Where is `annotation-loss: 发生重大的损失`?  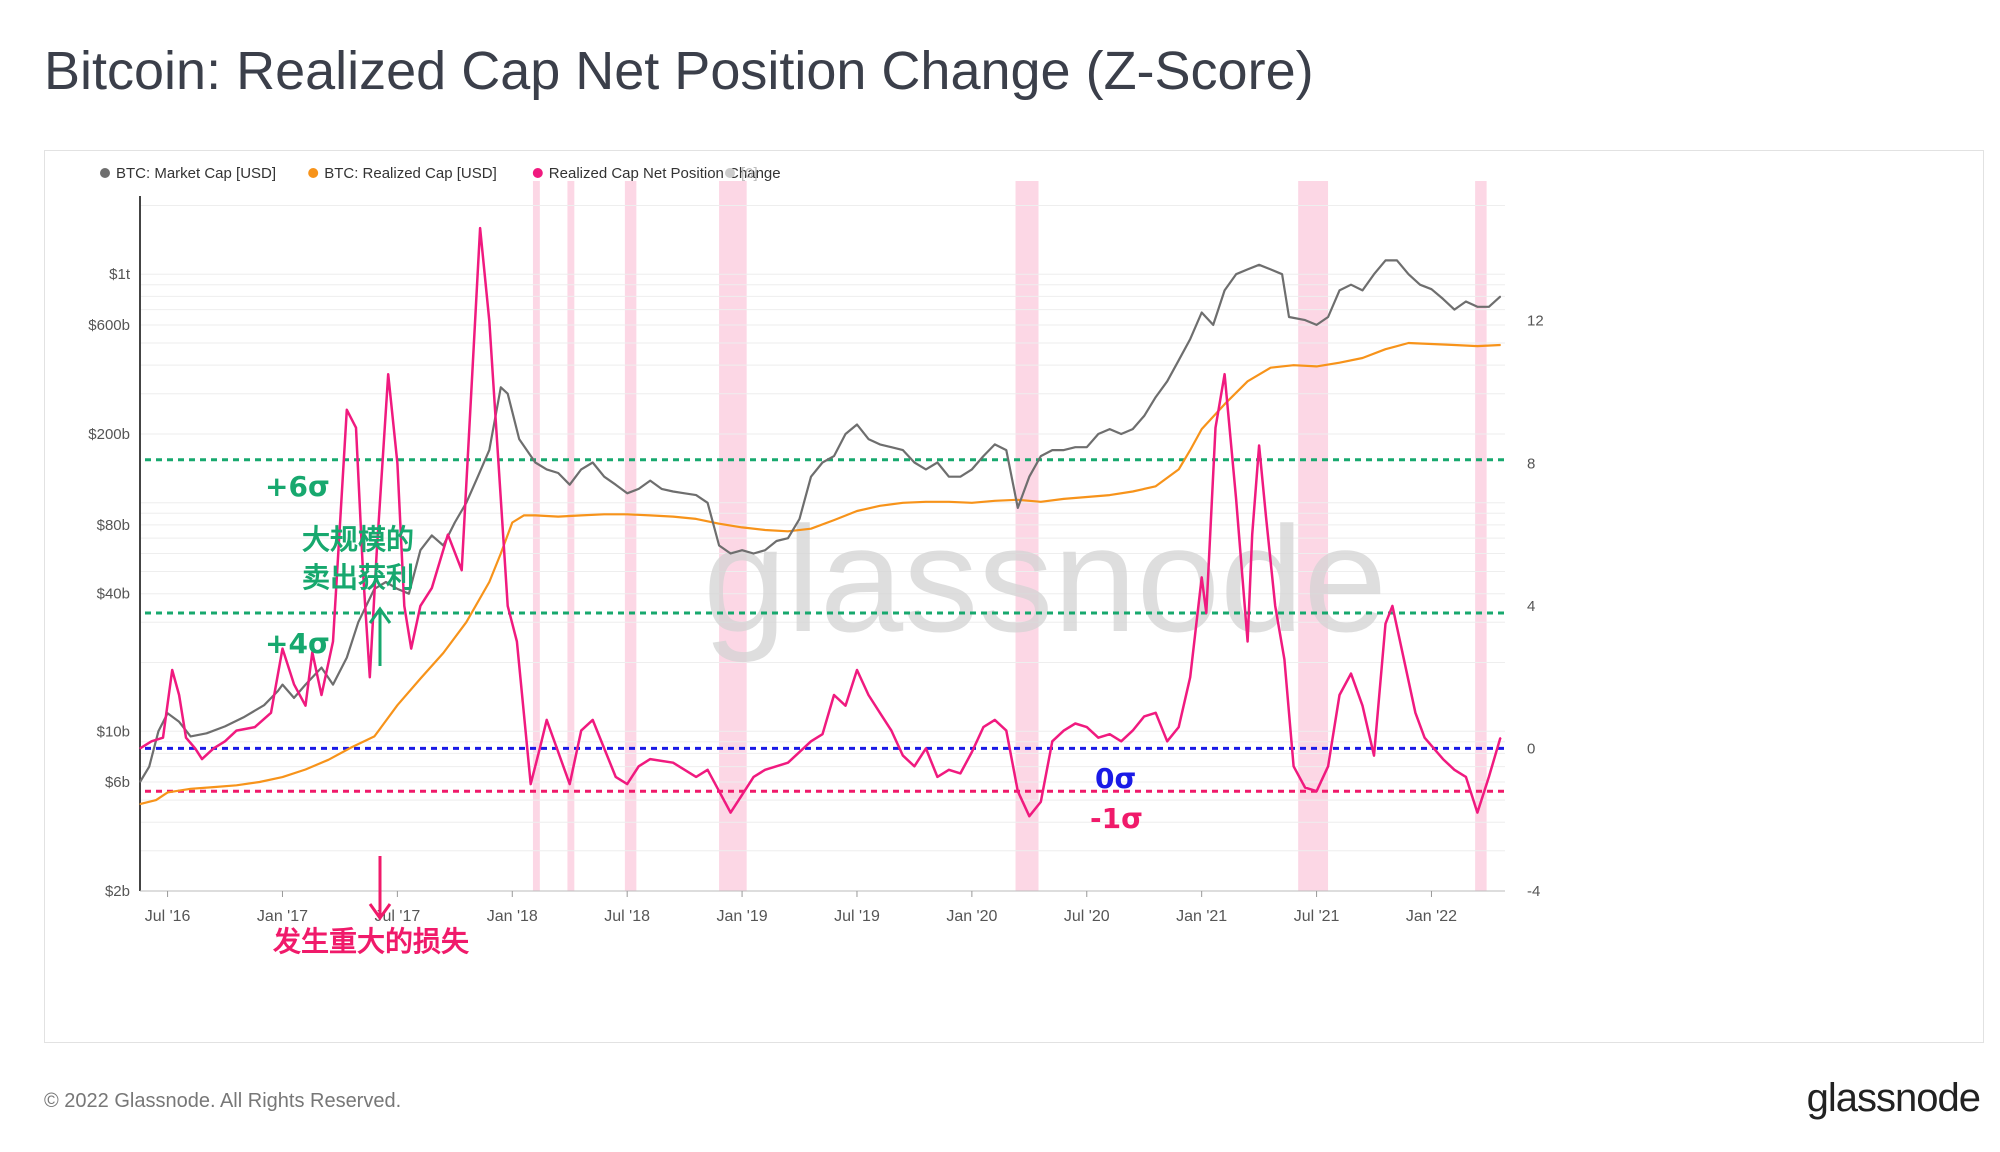 annotation-loss: 发生重大的损失 is located at coordinates (371, 941).